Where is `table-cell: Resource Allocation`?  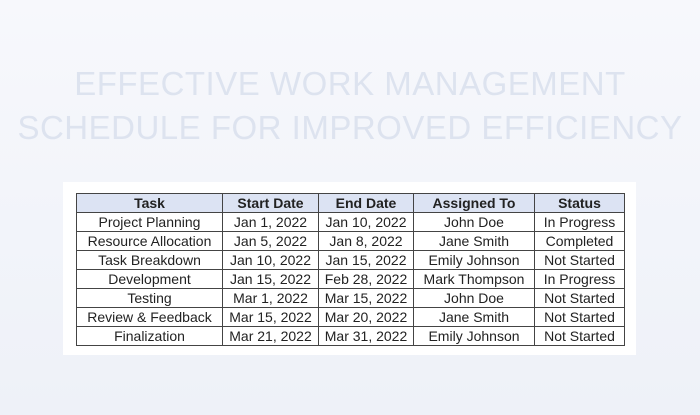
table-cell: Resource Allocation is located at coordinates (149, 241).